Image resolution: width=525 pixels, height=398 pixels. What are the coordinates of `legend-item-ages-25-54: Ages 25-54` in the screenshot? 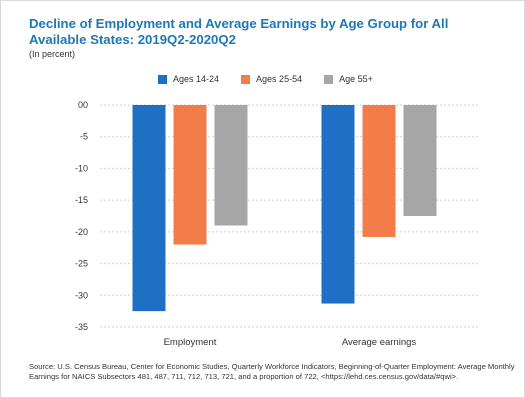 It's located at (271, 79).